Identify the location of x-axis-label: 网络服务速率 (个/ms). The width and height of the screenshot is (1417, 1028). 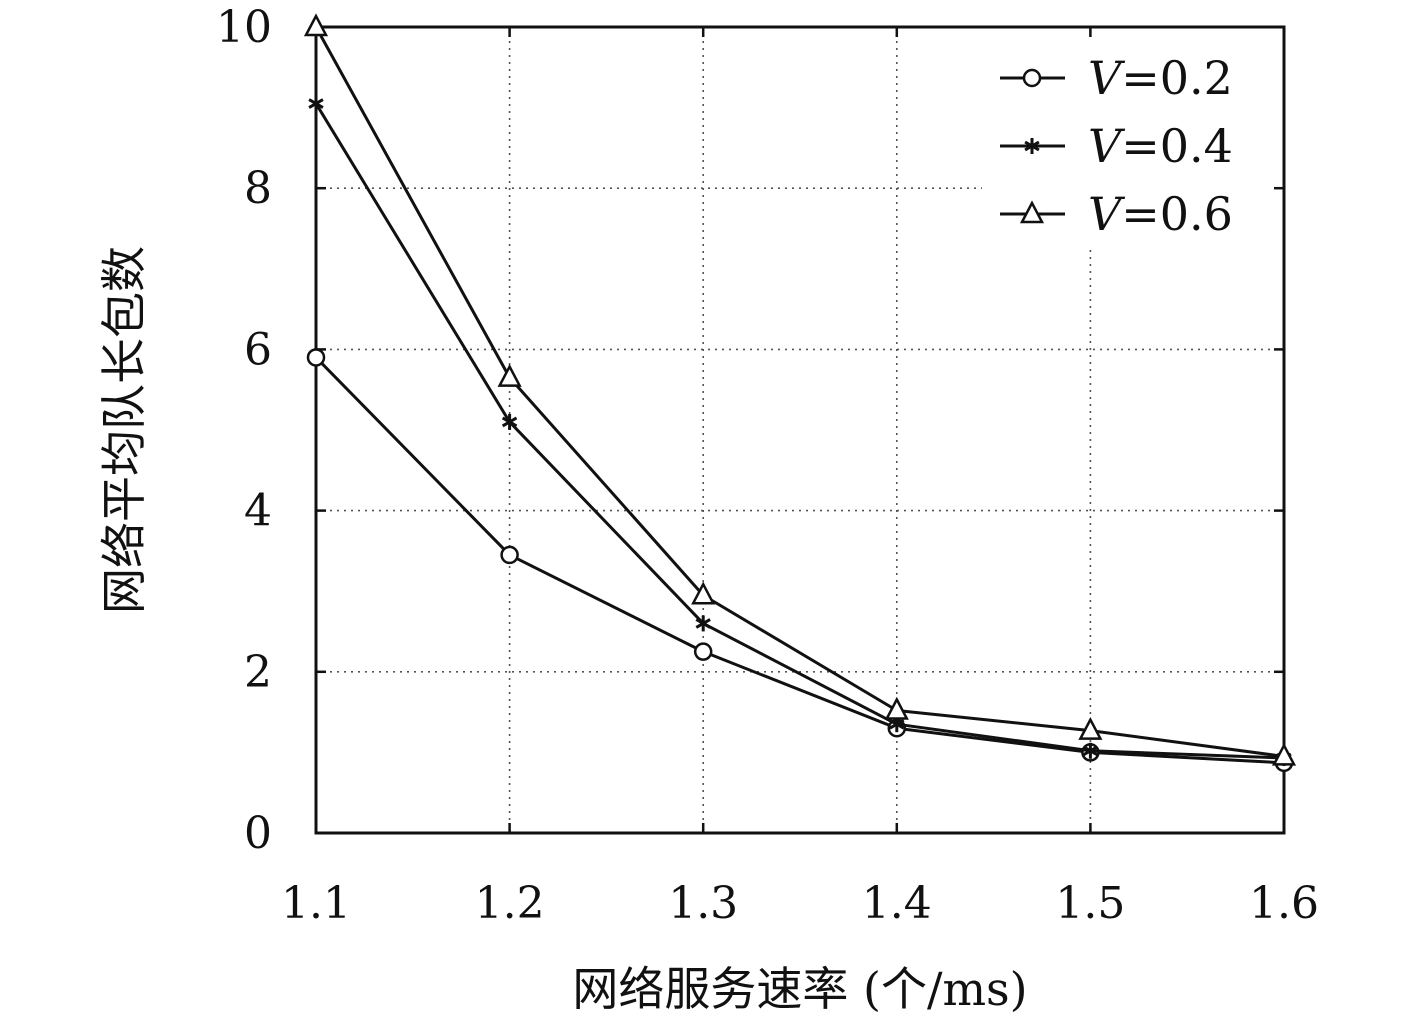
(799, 989).